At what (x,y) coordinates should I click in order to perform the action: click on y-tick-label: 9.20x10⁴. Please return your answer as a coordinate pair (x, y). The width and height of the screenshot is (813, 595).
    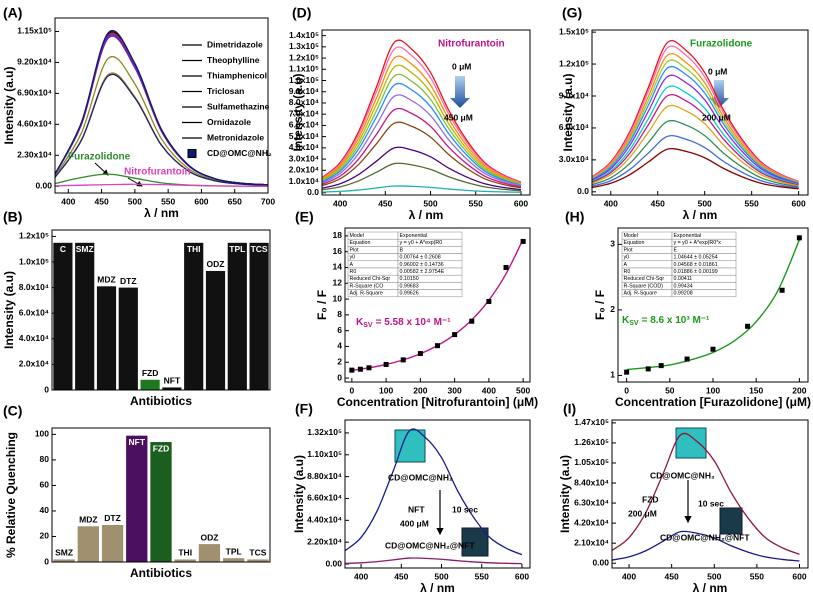
    Looking at the image, I should click on (34, 62).